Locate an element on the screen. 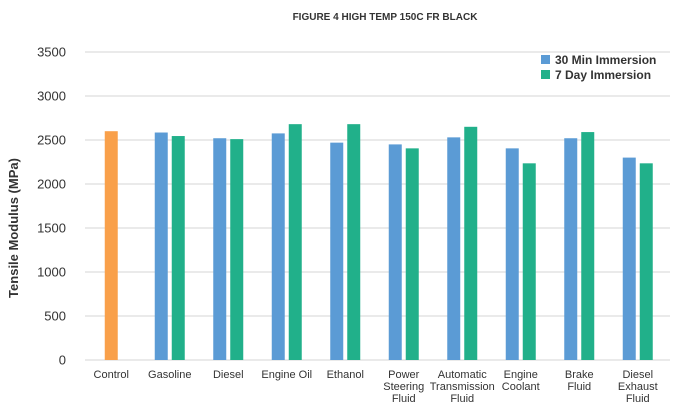 This screenshot has height=405, width=677. category-label: Power Steering Fluid is located at coordinates (403, 387).